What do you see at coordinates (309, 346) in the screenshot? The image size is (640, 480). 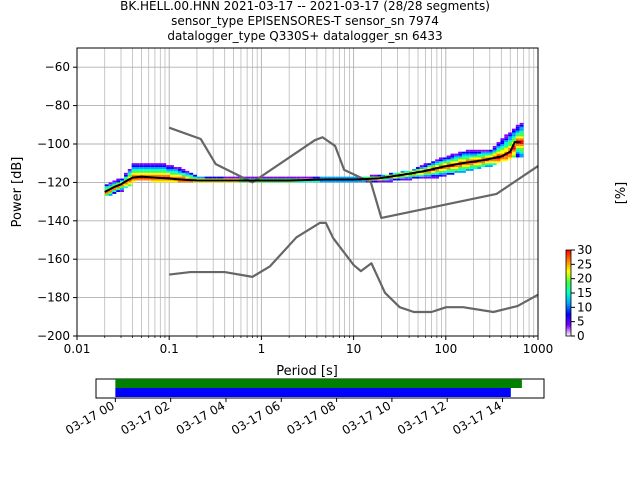 I see `x-axis-ticks: 0.01 0.1 1 10 100 1000` at bounding box center [309, 346].